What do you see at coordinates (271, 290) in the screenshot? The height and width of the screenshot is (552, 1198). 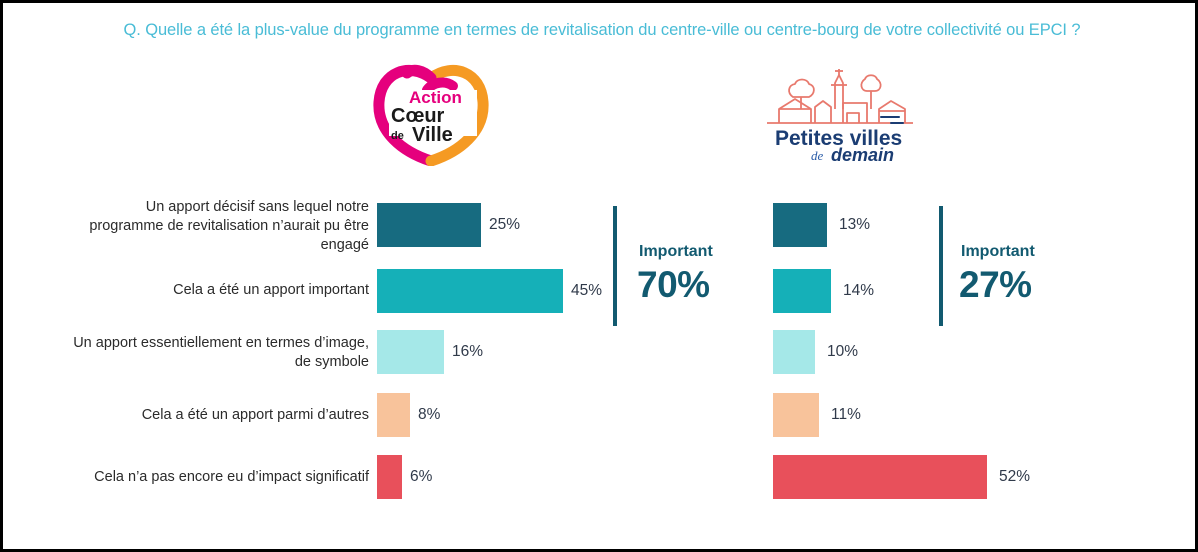 I see `category-label-line: Cela a été un apport important` at bounding box center [271, 290].